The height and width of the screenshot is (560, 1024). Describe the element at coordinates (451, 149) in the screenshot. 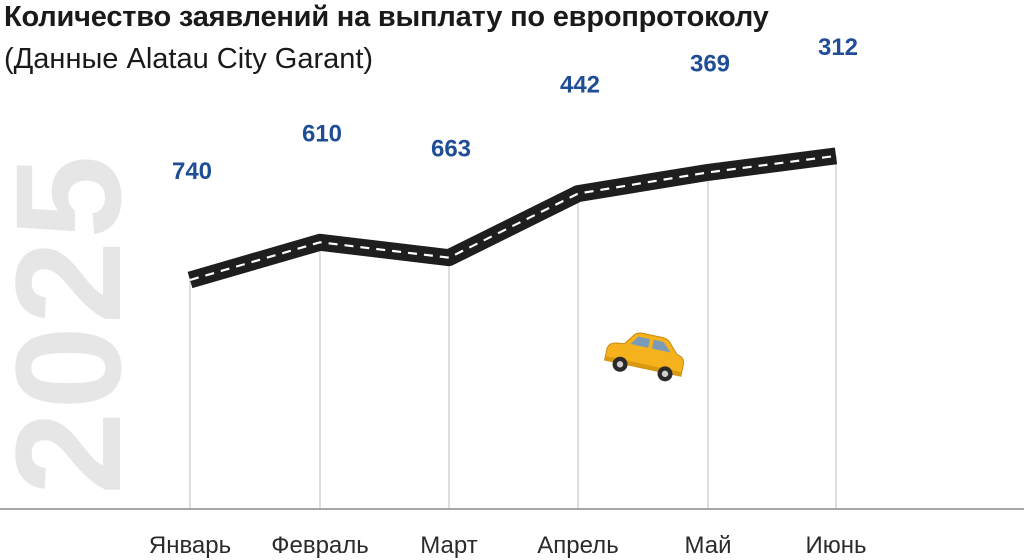

I see `value-label-2: 663` at that location.